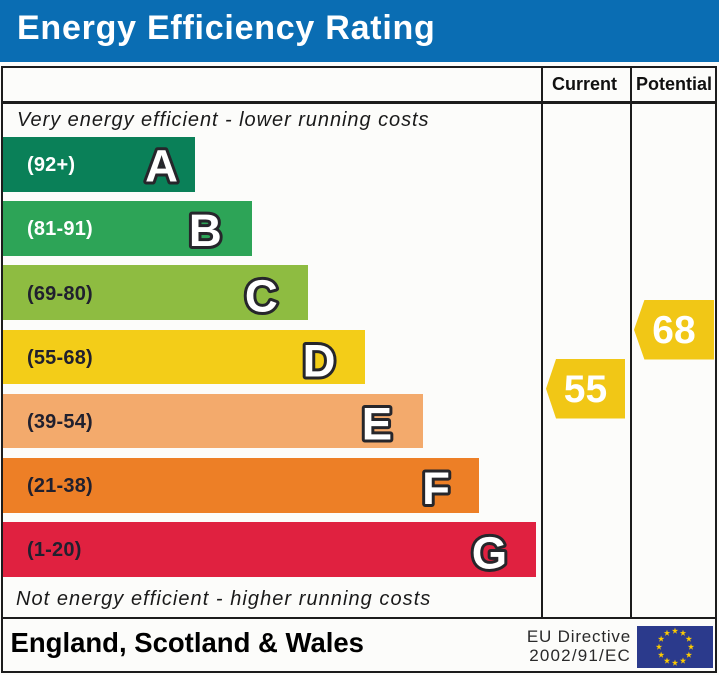 This screenshot has width=719, height=675. Describe the element at coordinates (161, 166) in the screenshot. I see `svg-text: A` at that location.